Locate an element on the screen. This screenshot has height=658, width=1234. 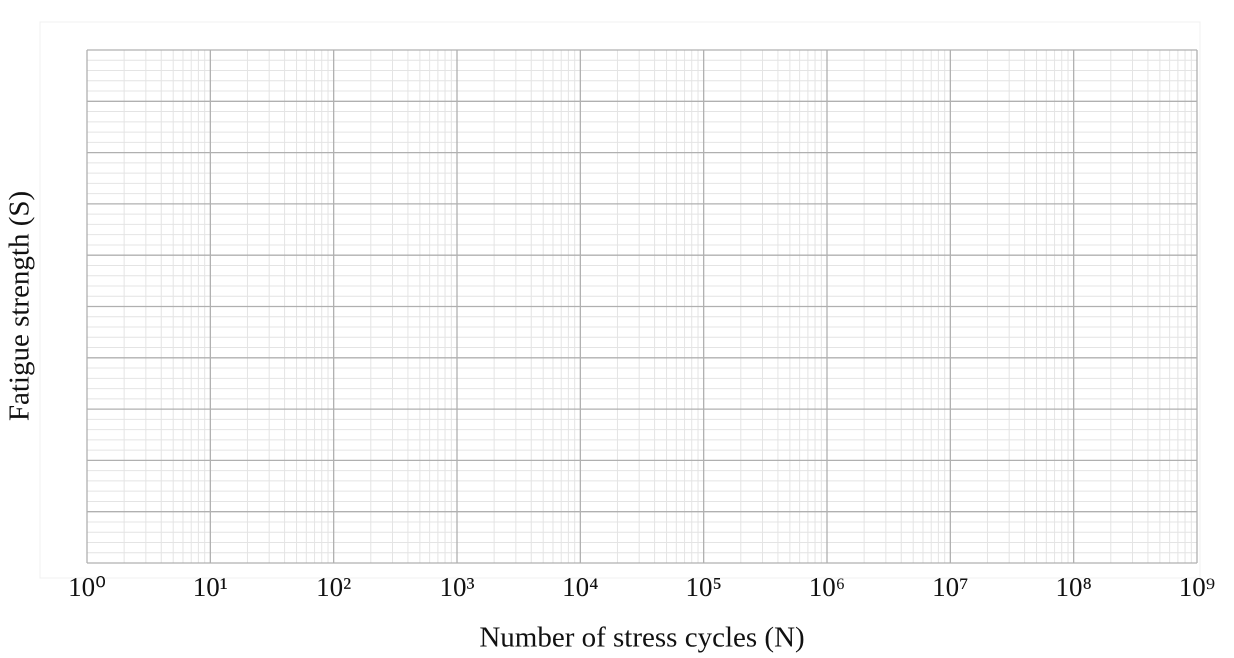
x-tick-label: 10⁰ is located at coordinates (87, 587).